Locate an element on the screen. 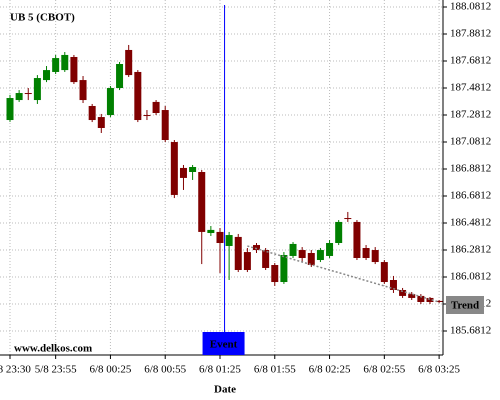 Image resolution: width=500 pixels, height=400 pixels. y-tick-label: 187.0812 is located at coordinates (470, 142).